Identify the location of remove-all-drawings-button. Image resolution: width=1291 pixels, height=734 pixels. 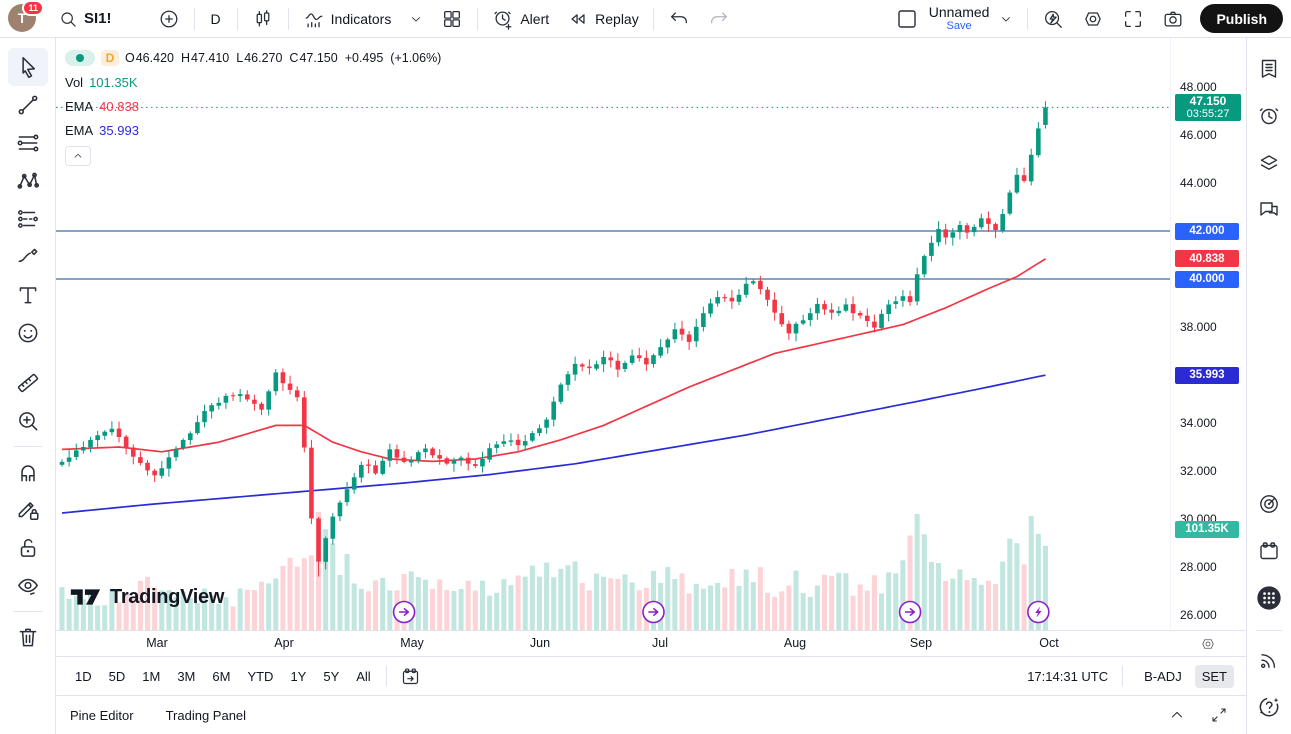
(28, 637).